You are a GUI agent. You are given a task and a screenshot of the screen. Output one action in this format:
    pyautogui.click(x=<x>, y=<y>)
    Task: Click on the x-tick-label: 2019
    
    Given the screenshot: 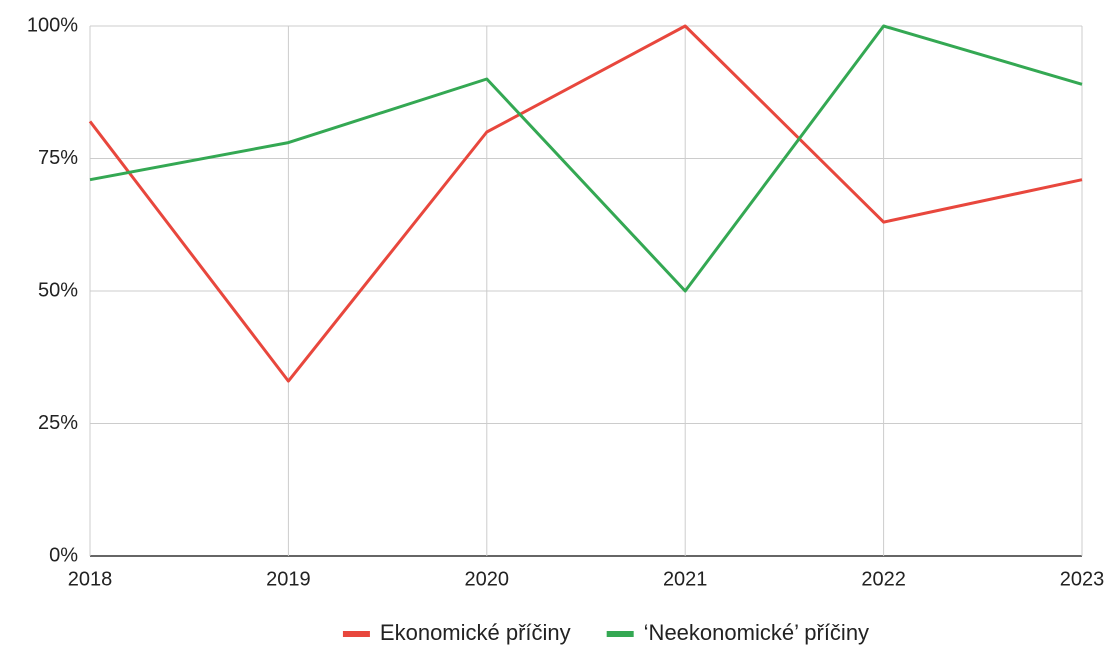 What is the action you would take?
    pyautogui.click(x=288, y=579)
    